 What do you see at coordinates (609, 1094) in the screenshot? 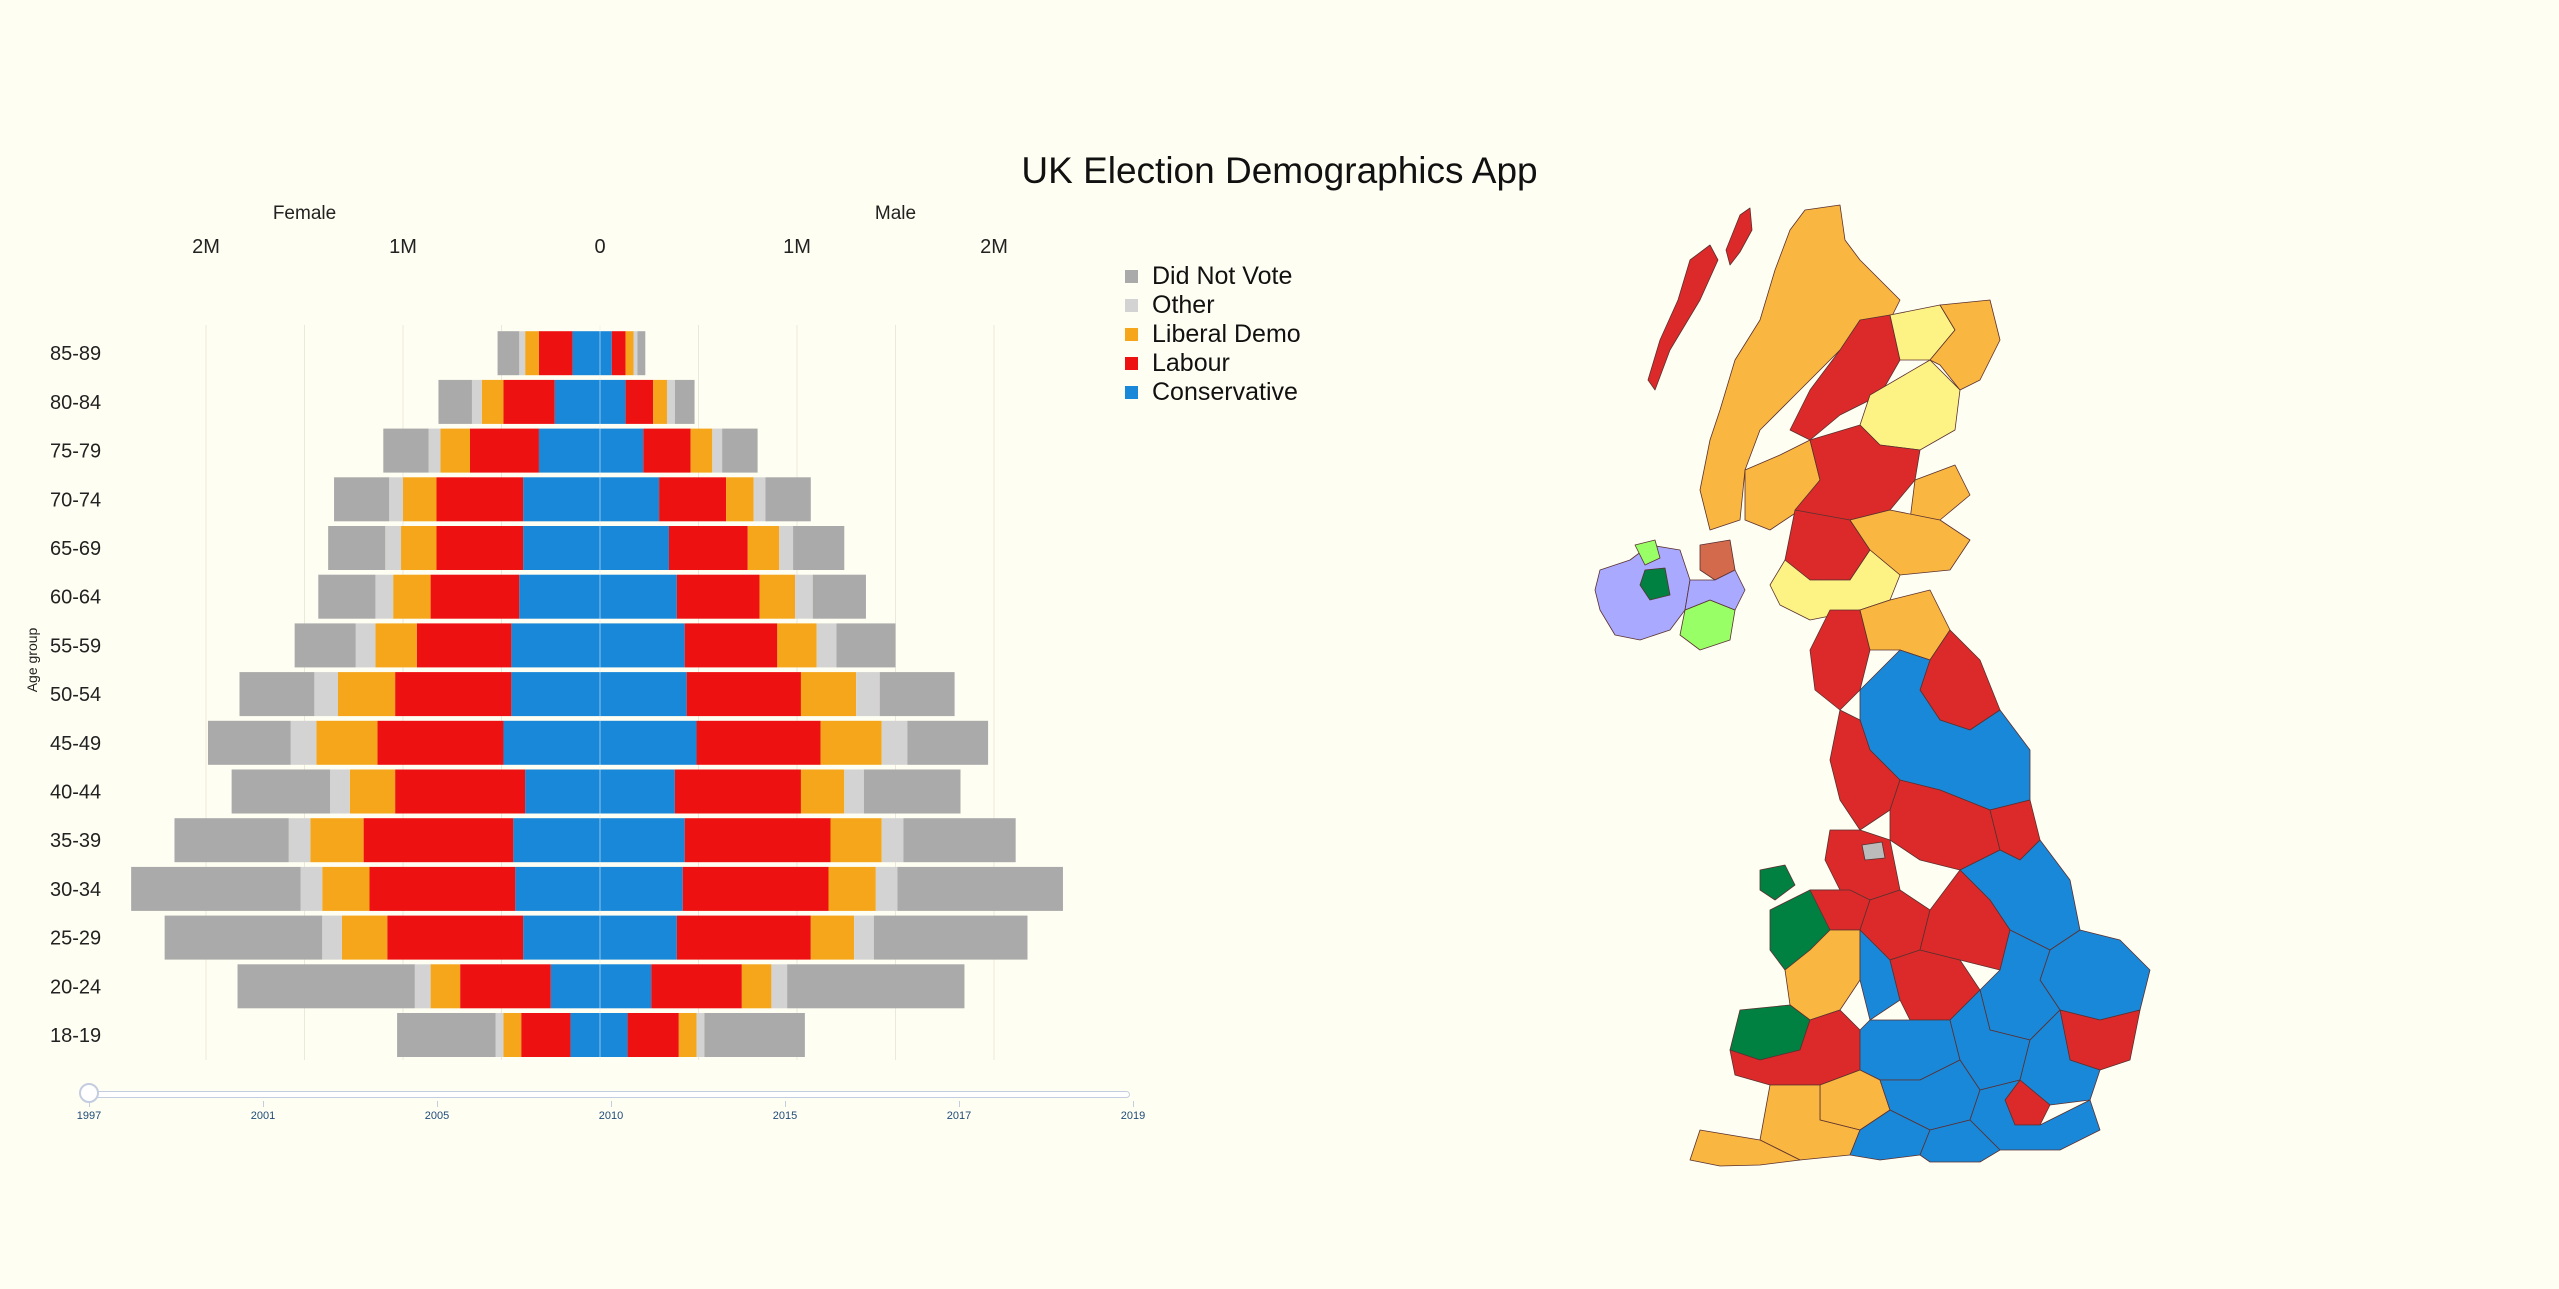
I see `slider-rail` at bounding box center [609, 1094].